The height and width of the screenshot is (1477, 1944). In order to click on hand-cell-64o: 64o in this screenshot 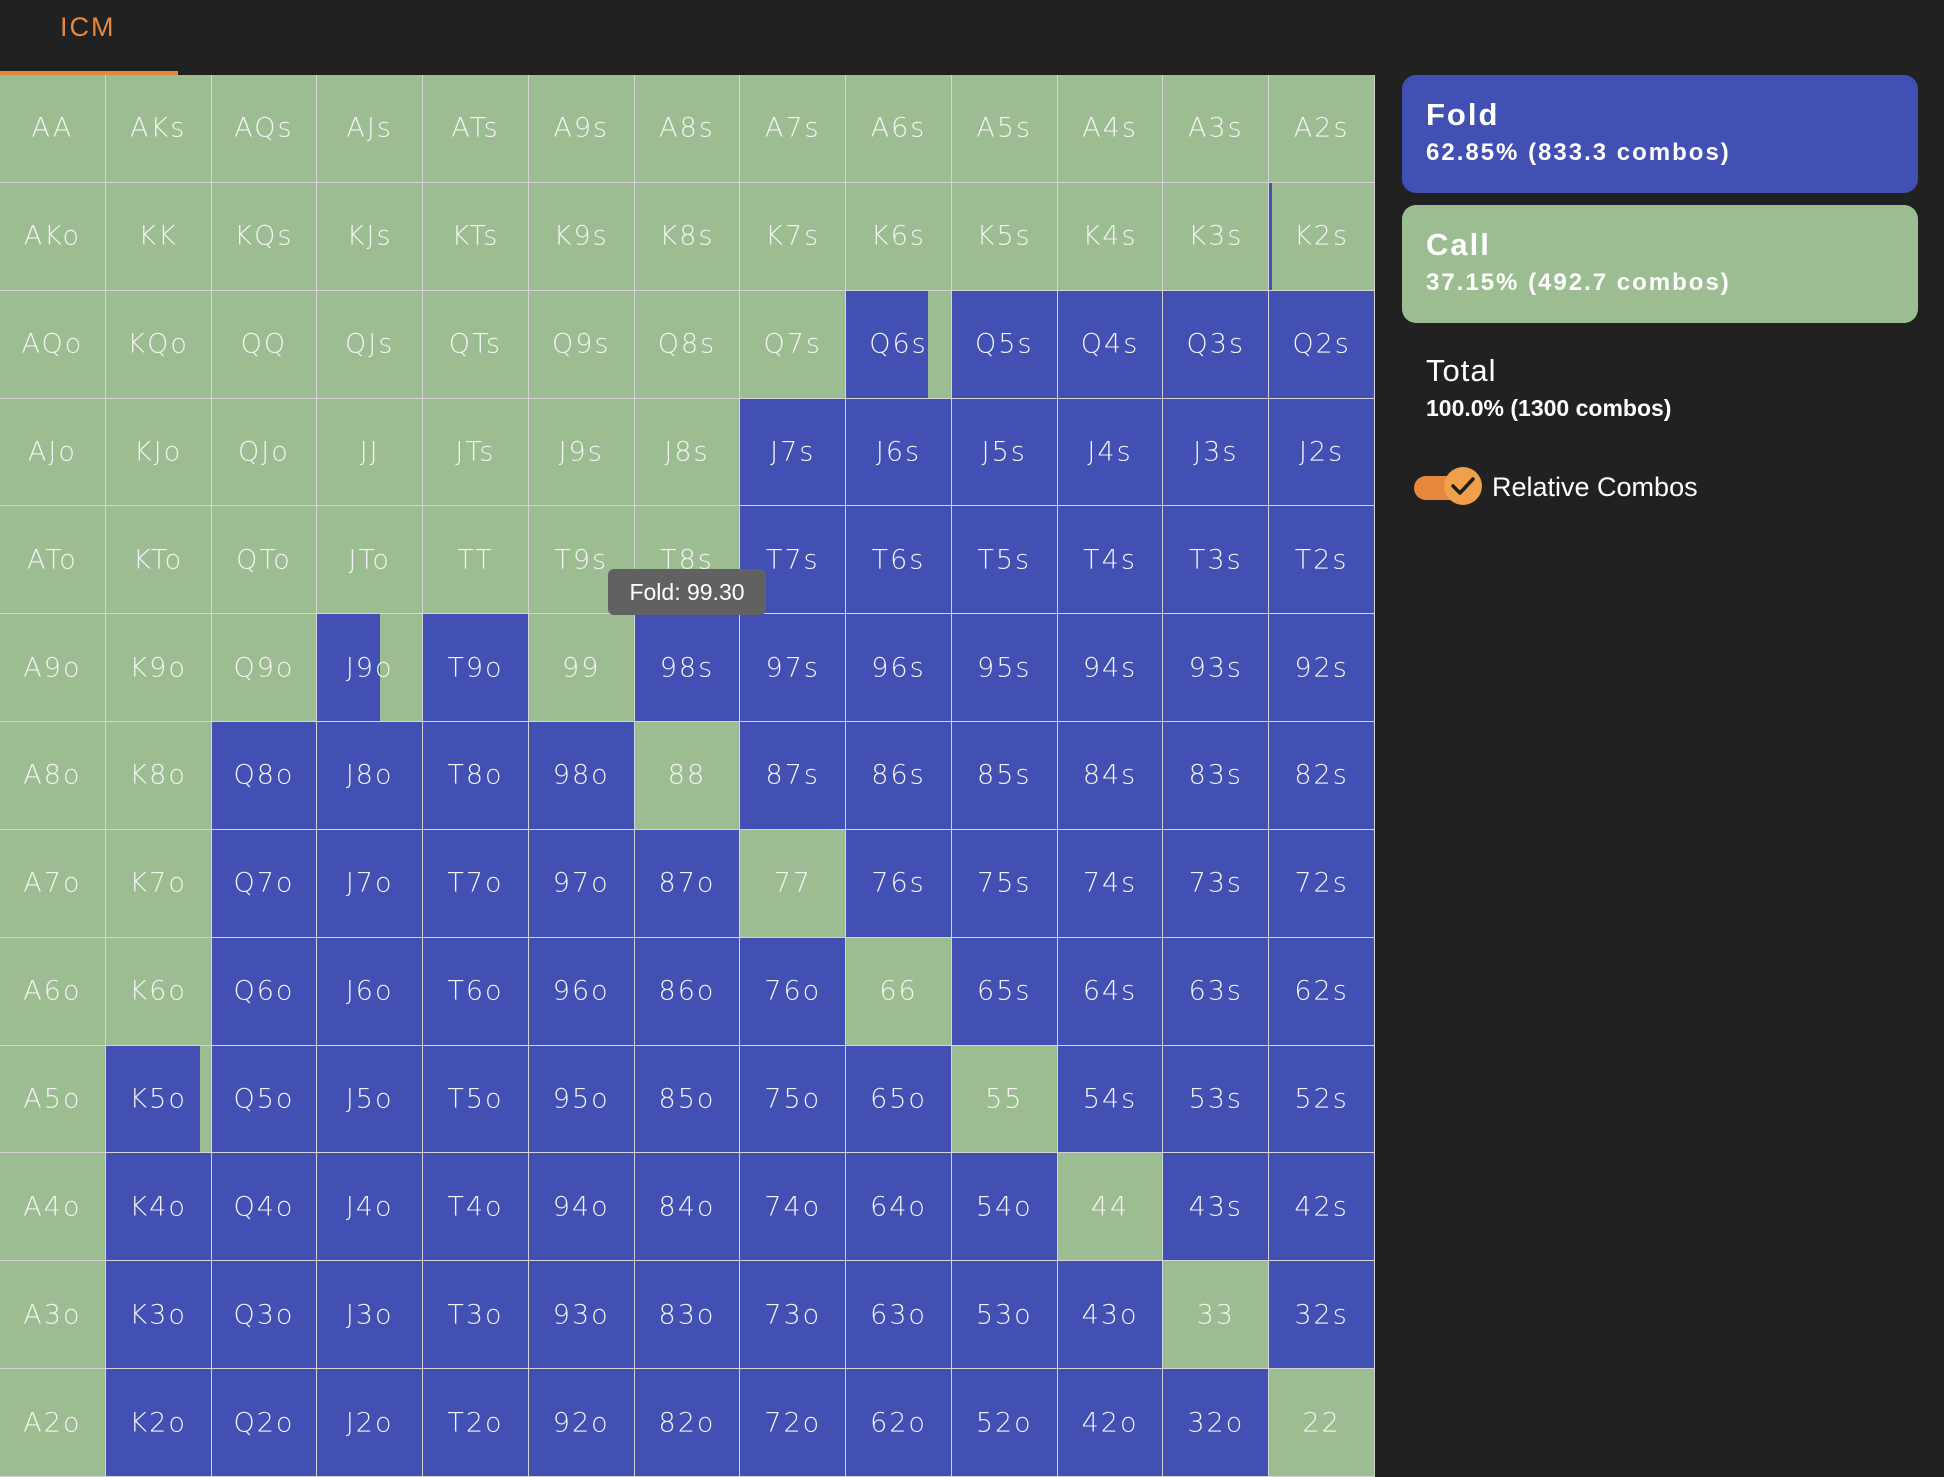, I will do `click(899, 1207)`.